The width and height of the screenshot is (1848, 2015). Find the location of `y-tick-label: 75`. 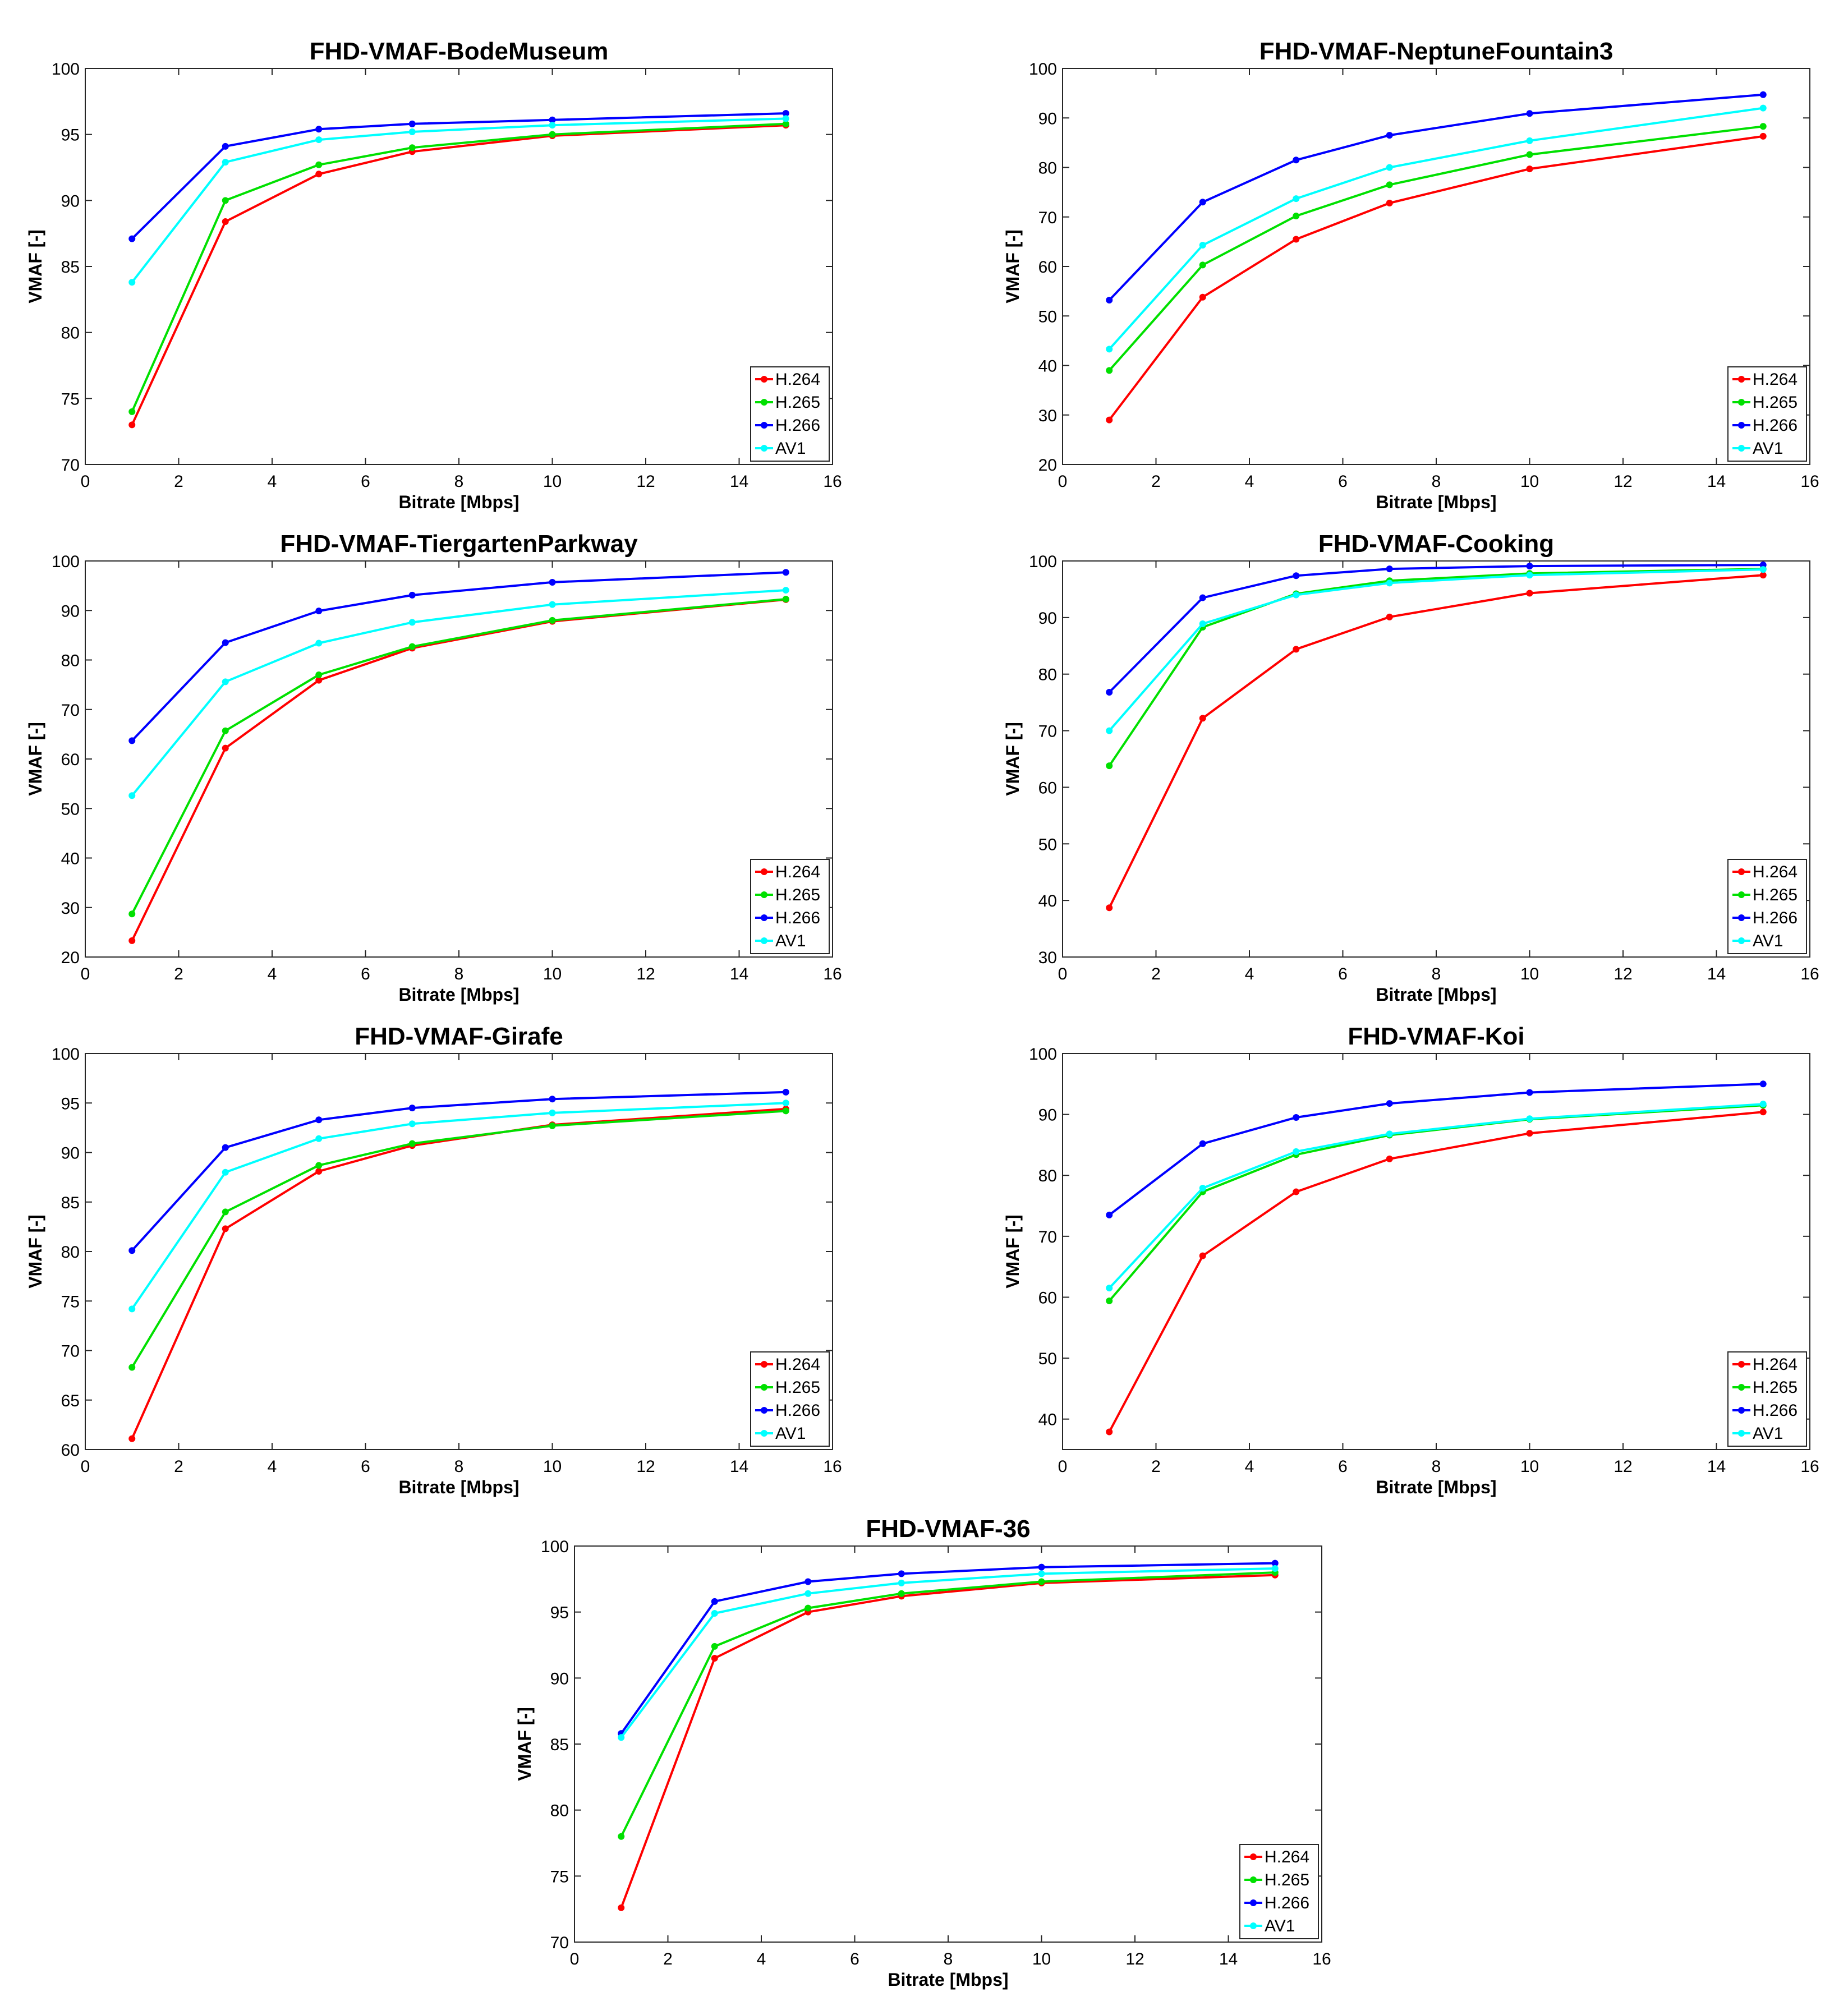

y-tick-label: 75 is located at coordinates (560, 1877).